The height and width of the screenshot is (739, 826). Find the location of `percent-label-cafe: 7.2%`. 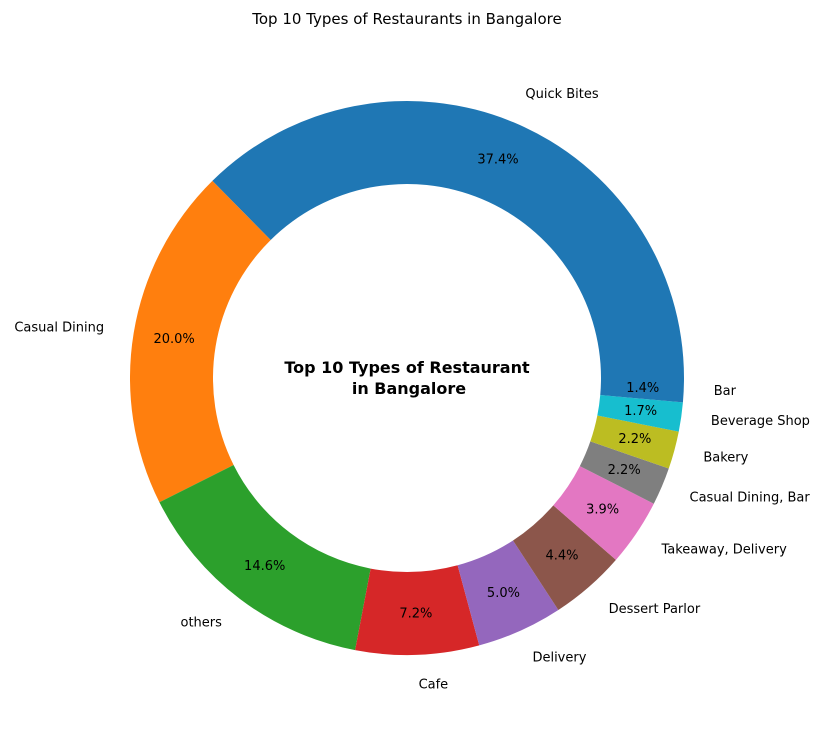

percent-label-cafe: 7.2% is located at coordinates (415, 613).